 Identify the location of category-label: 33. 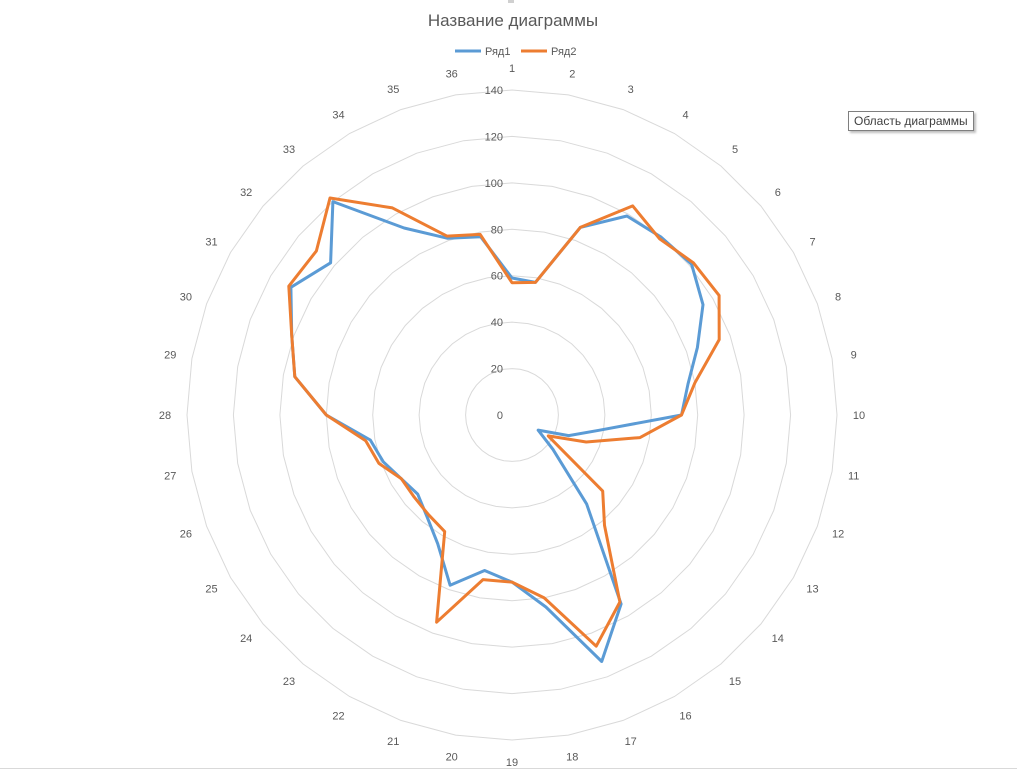
(289, 150).